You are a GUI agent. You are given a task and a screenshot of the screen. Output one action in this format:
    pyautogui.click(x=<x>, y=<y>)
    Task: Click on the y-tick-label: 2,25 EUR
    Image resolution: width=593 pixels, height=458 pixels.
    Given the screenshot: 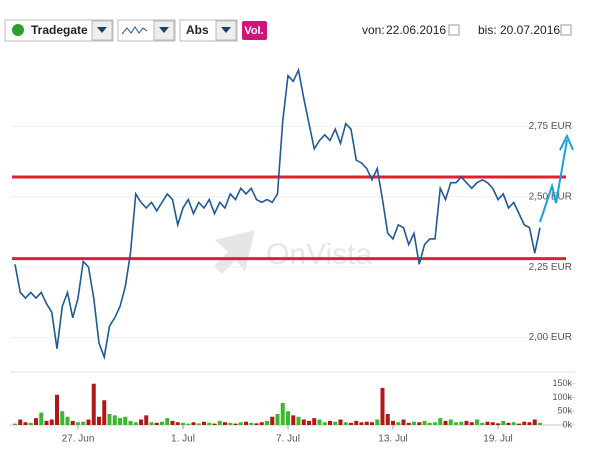 What is the action you would take?
    pyautogui.click(x=550, y=267)
    